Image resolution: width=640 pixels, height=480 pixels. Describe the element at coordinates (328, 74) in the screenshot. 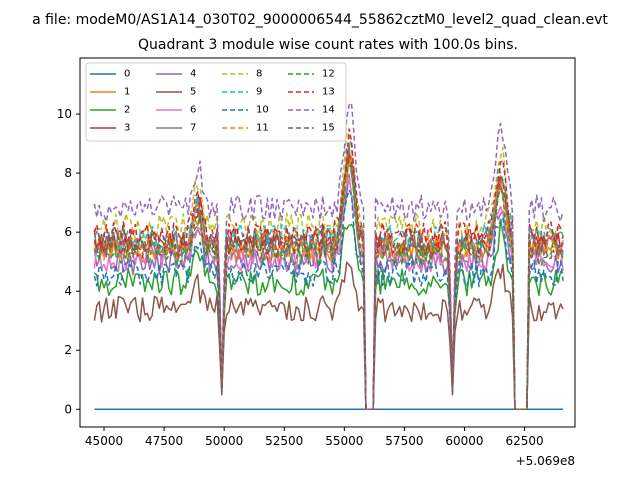

I see `legend-label-12: 12` at that location.